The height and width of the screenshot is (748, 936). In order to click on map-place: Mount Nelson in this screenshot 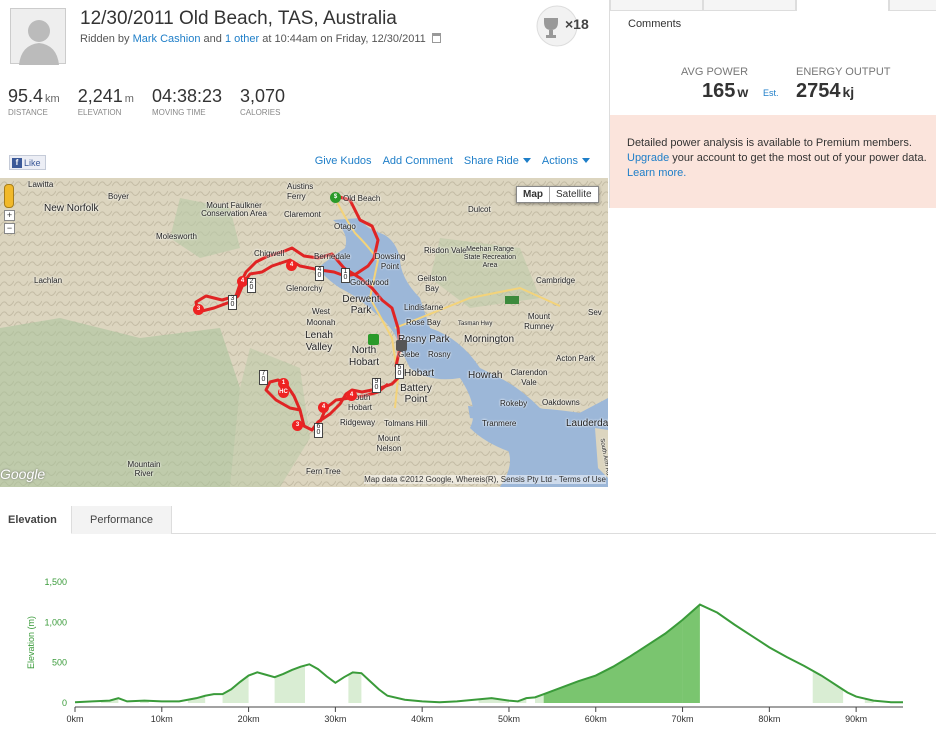, I will do `click(389, 443)`.